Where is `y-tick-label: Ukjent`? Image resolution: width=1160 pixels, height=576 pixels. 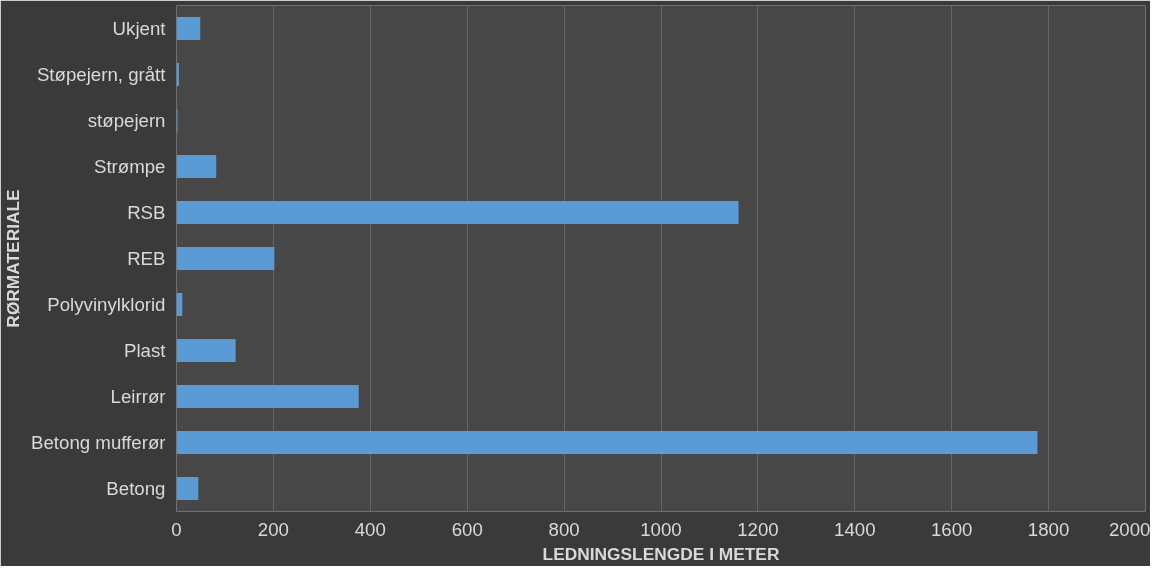 y-tick-label: Ukjent is located at coordinates (139, 28).